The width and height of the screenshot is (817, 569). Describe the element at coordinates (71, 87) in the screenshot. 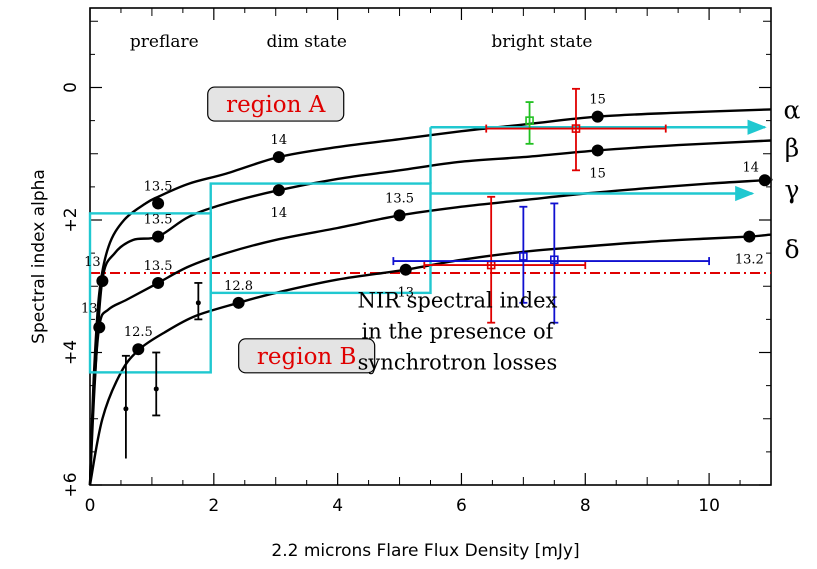

I see `y-tick-label: 0` at that location.